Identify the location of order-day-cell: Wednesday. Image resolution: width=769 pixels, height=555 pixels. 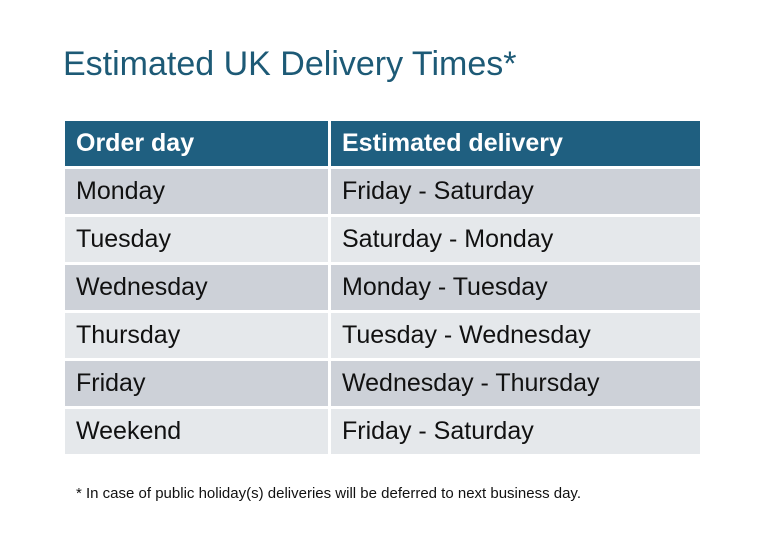
(196, 287).